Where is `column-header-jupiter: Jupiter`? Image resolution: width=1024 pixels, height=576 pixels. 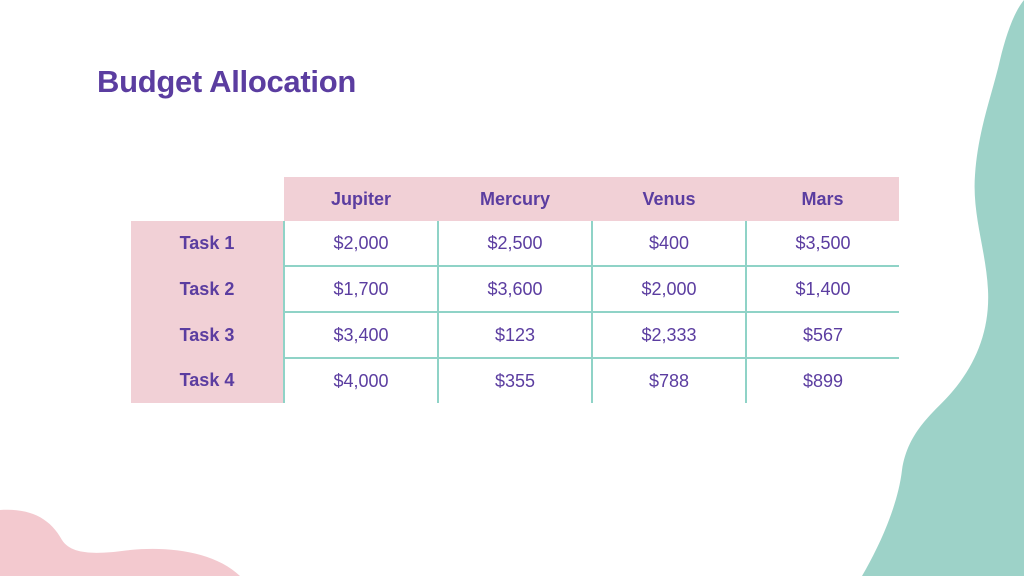 column-header-jupiter: Jupiter is located at coordinates (361, 199).